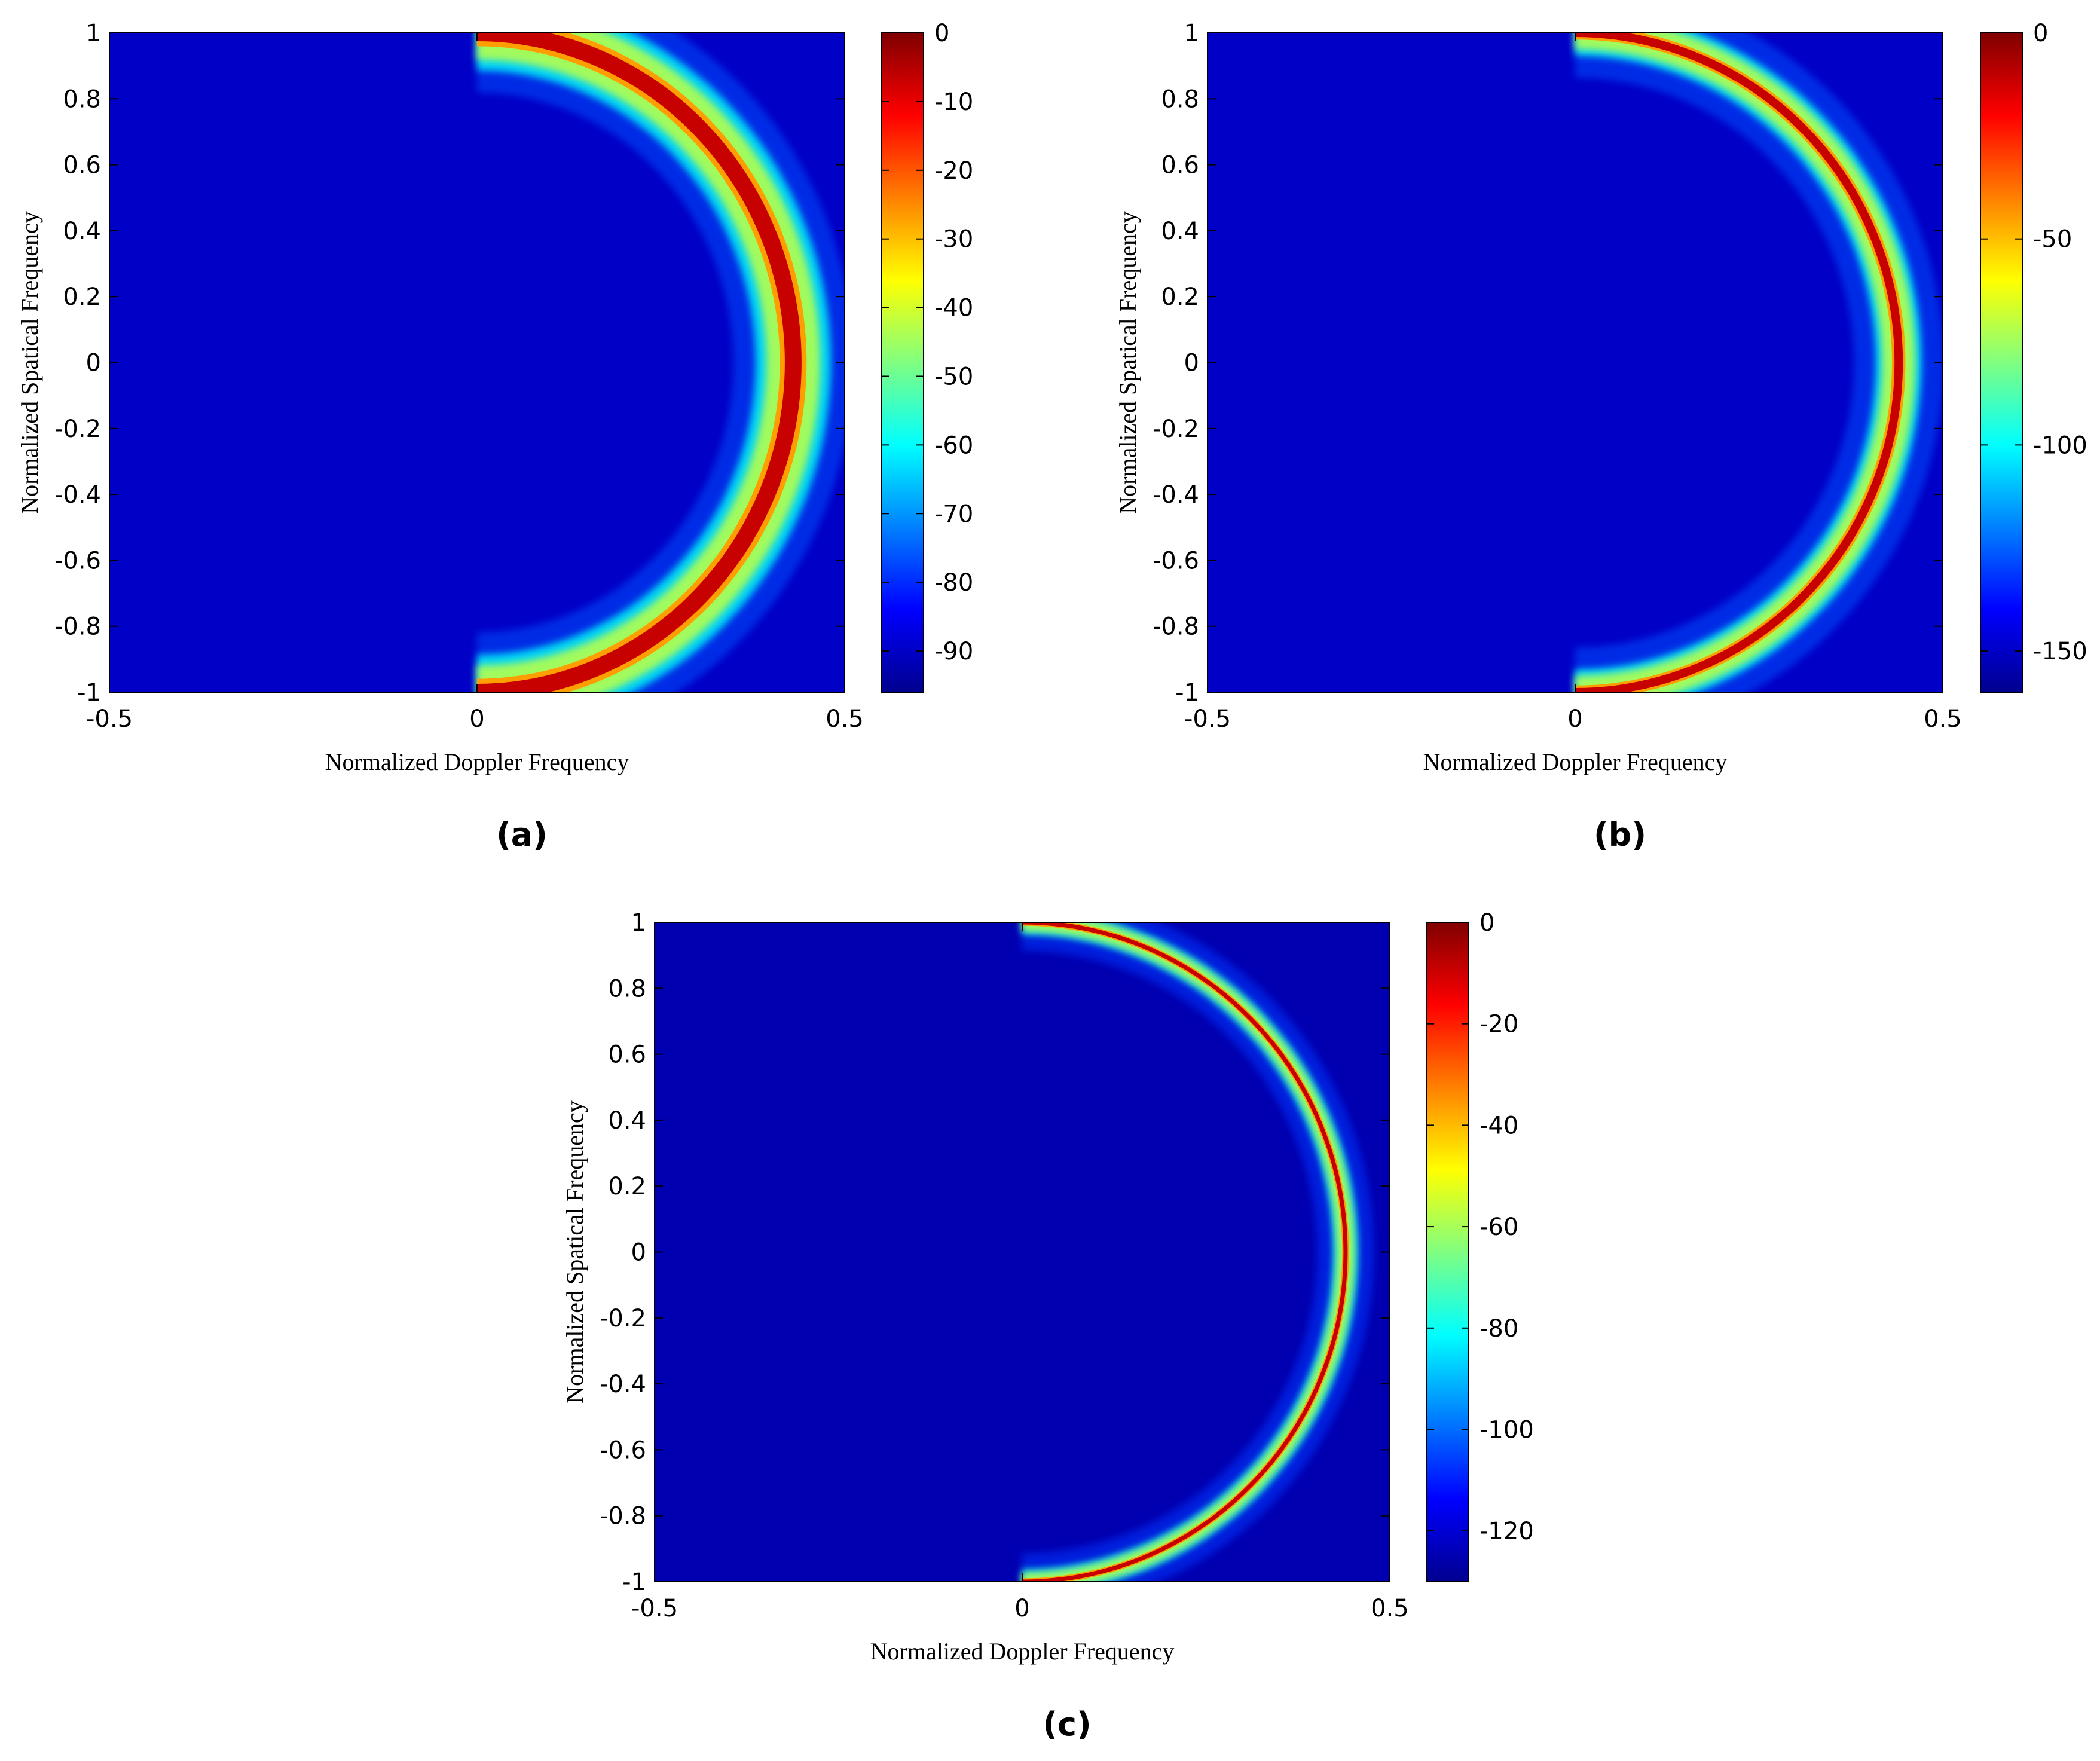 This screenshot has height=1761, width=2100. Describe the element at coordinates (1067, 1724) in the screenshot. I see `panel-label: (c)` at that location.